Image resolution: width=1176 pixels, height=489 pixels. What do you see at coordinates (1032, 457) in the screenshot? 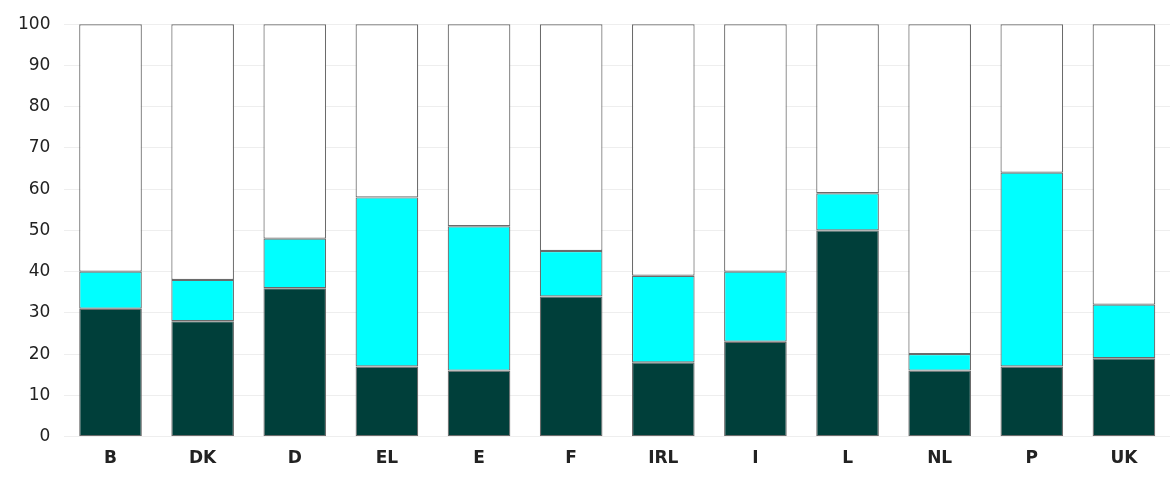
I see `x-tick-label: P` at bounding box center [1032, 457].